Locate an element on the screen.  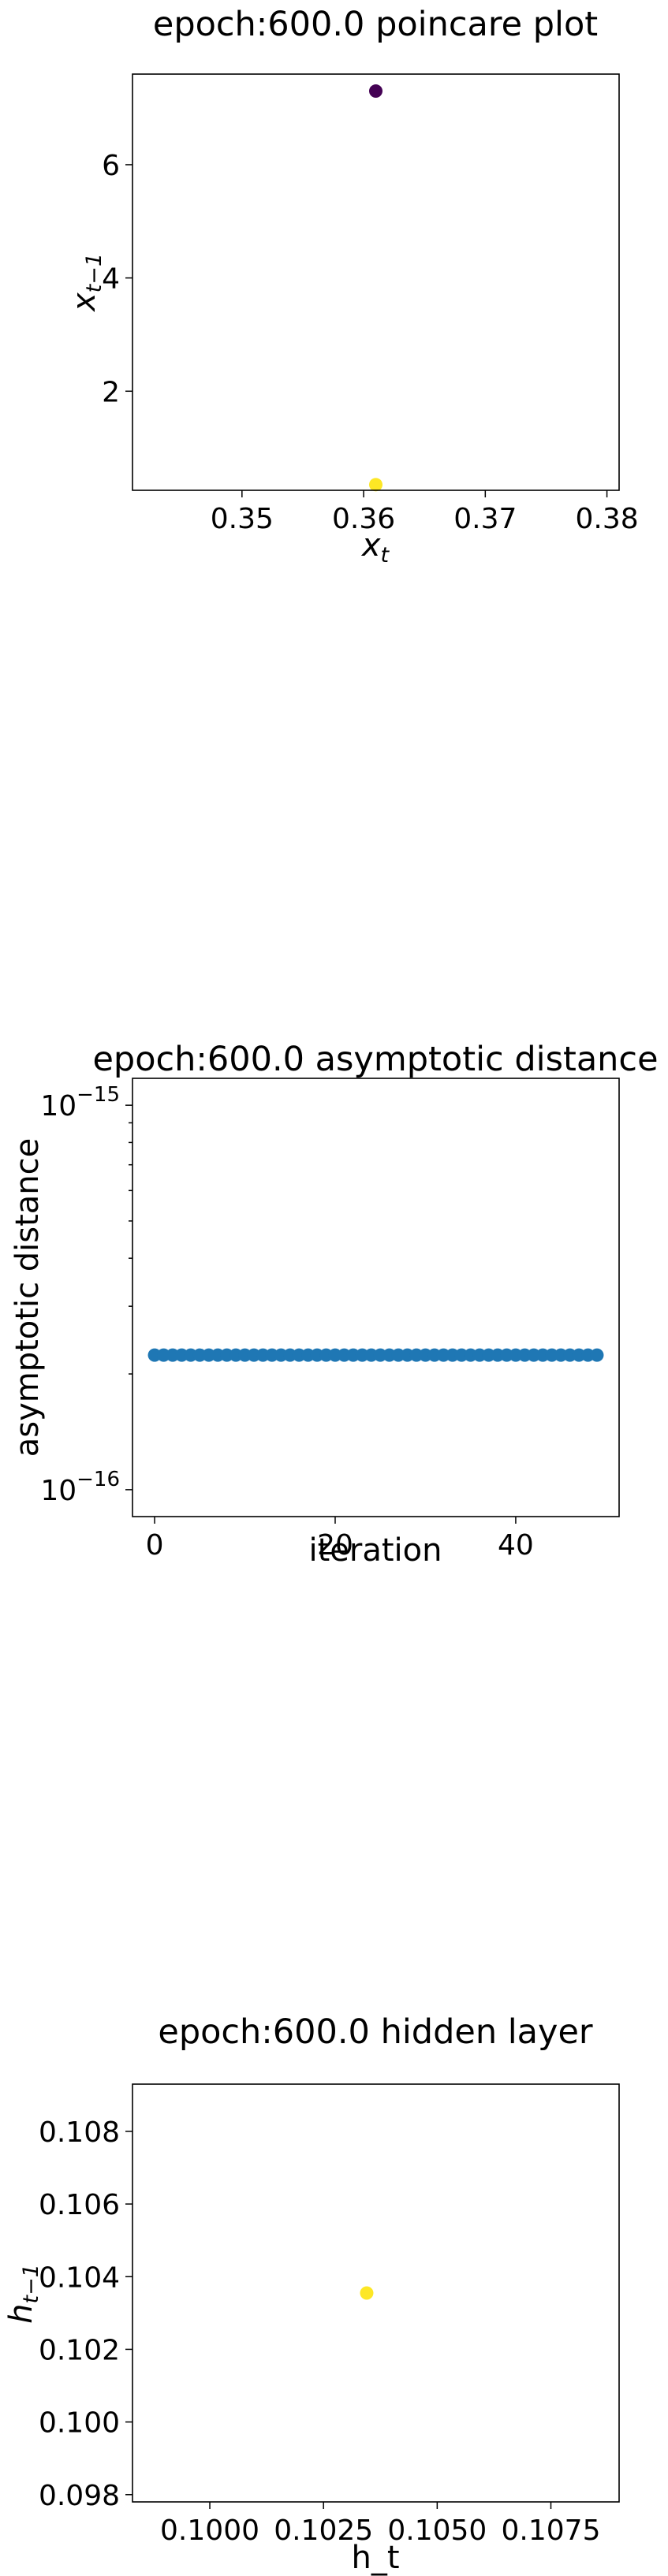
x-tick-label: 20 is located at coordinates (335, 1545).